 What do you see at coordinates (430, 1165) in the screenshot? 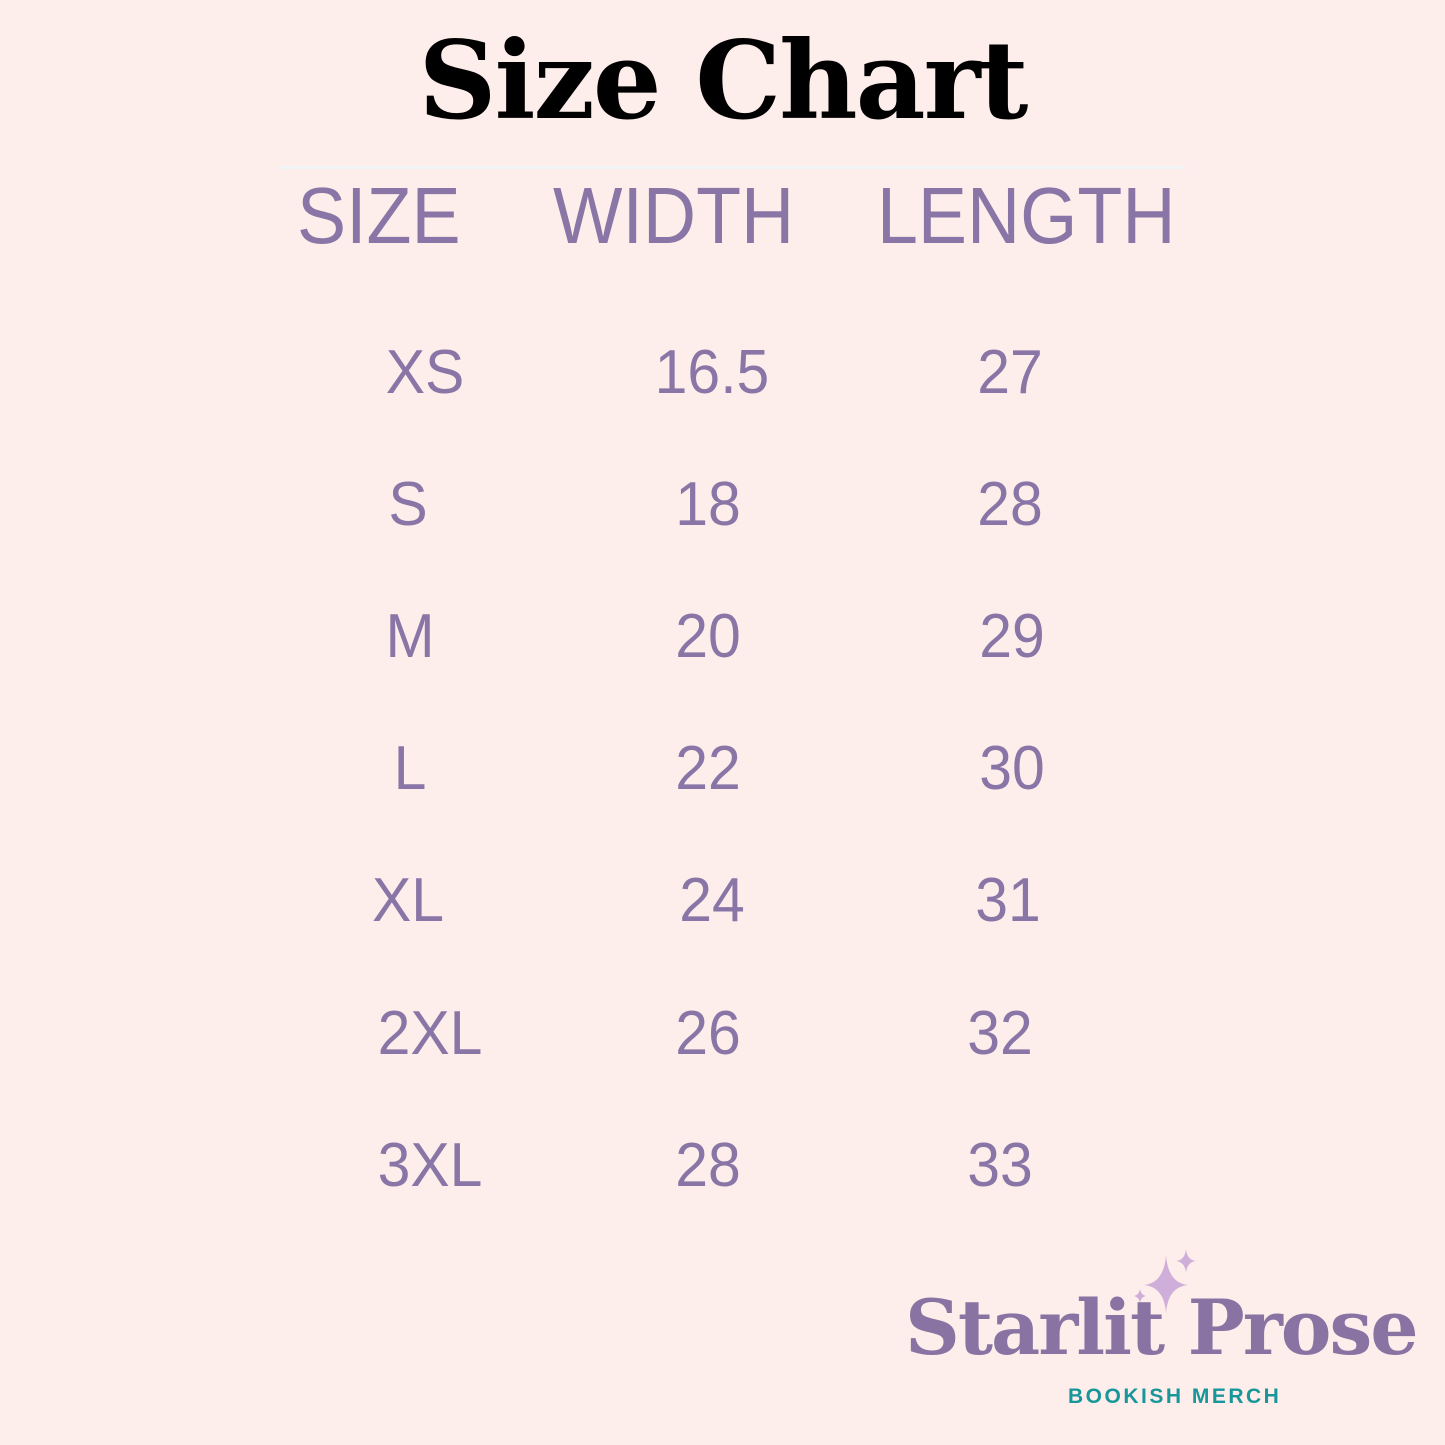
I see `cell-size: 3XL` at bounding box center [430, 1165].